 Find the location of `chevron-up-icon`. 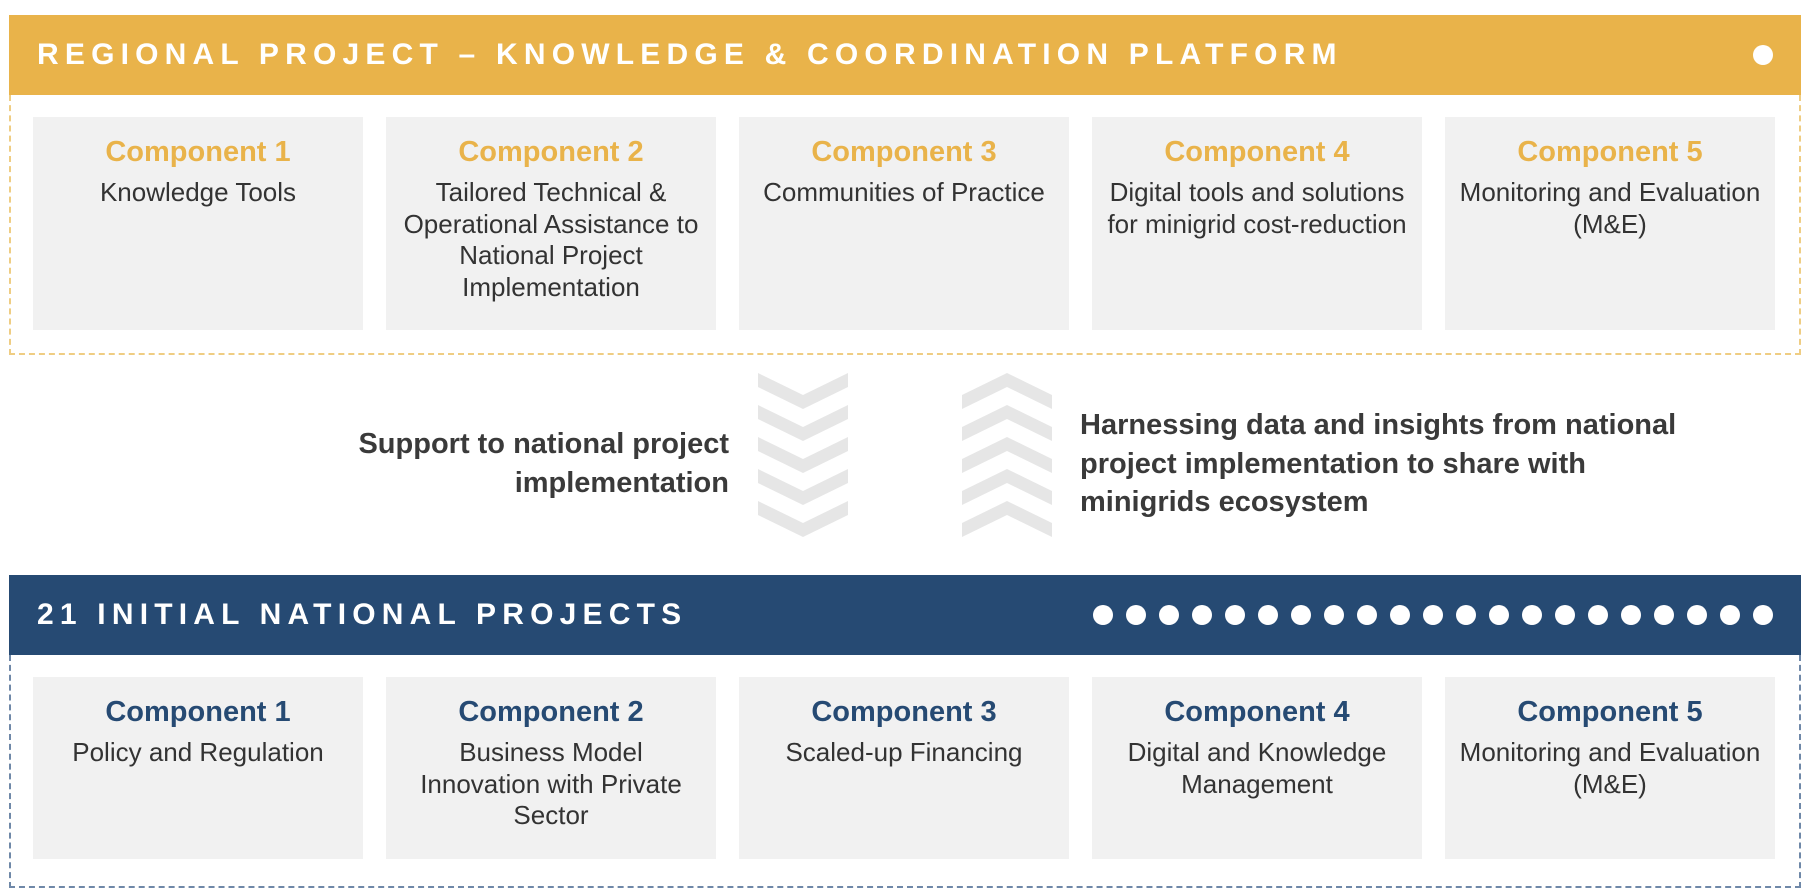

chevron-up-icon is located at coordinates (1007, 455).